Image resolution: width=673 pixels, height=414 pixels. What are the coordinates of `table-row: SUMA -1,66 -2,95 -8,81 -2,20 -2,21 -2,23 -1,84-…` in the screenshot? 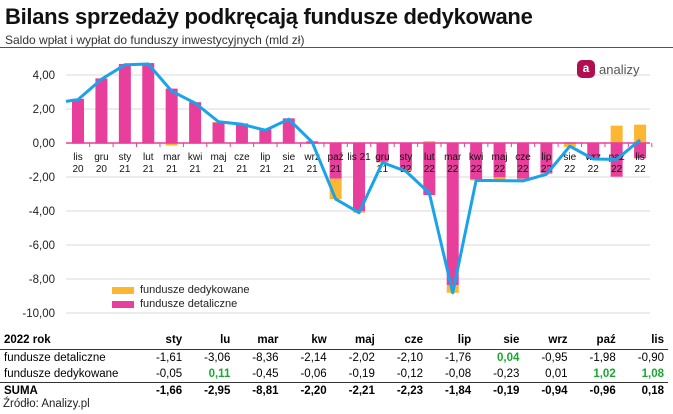 It's located at (334, 390).